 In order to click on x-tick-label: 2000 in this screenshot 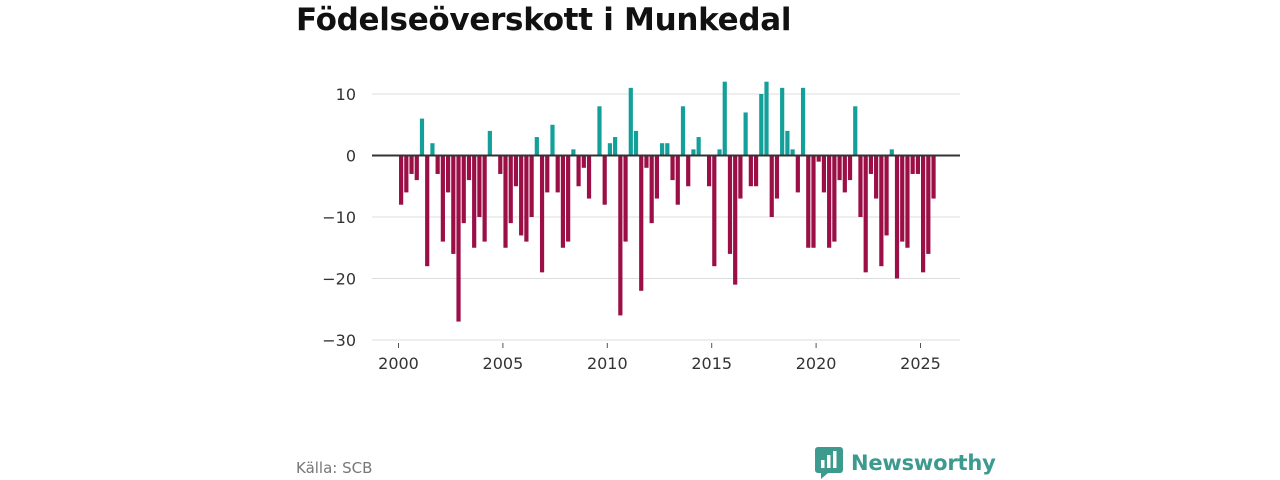, I will do `click(398, 363)`.